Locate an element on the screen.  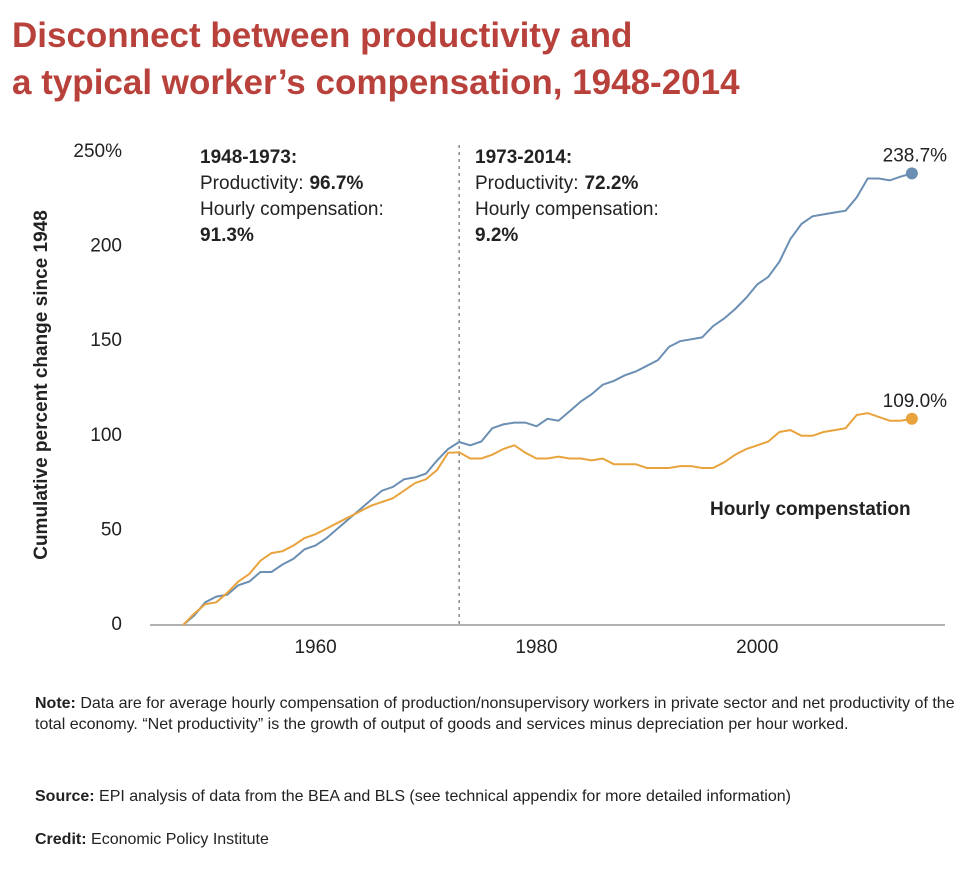
x-tick-label: 2000 is located at coordinates (757, 647).